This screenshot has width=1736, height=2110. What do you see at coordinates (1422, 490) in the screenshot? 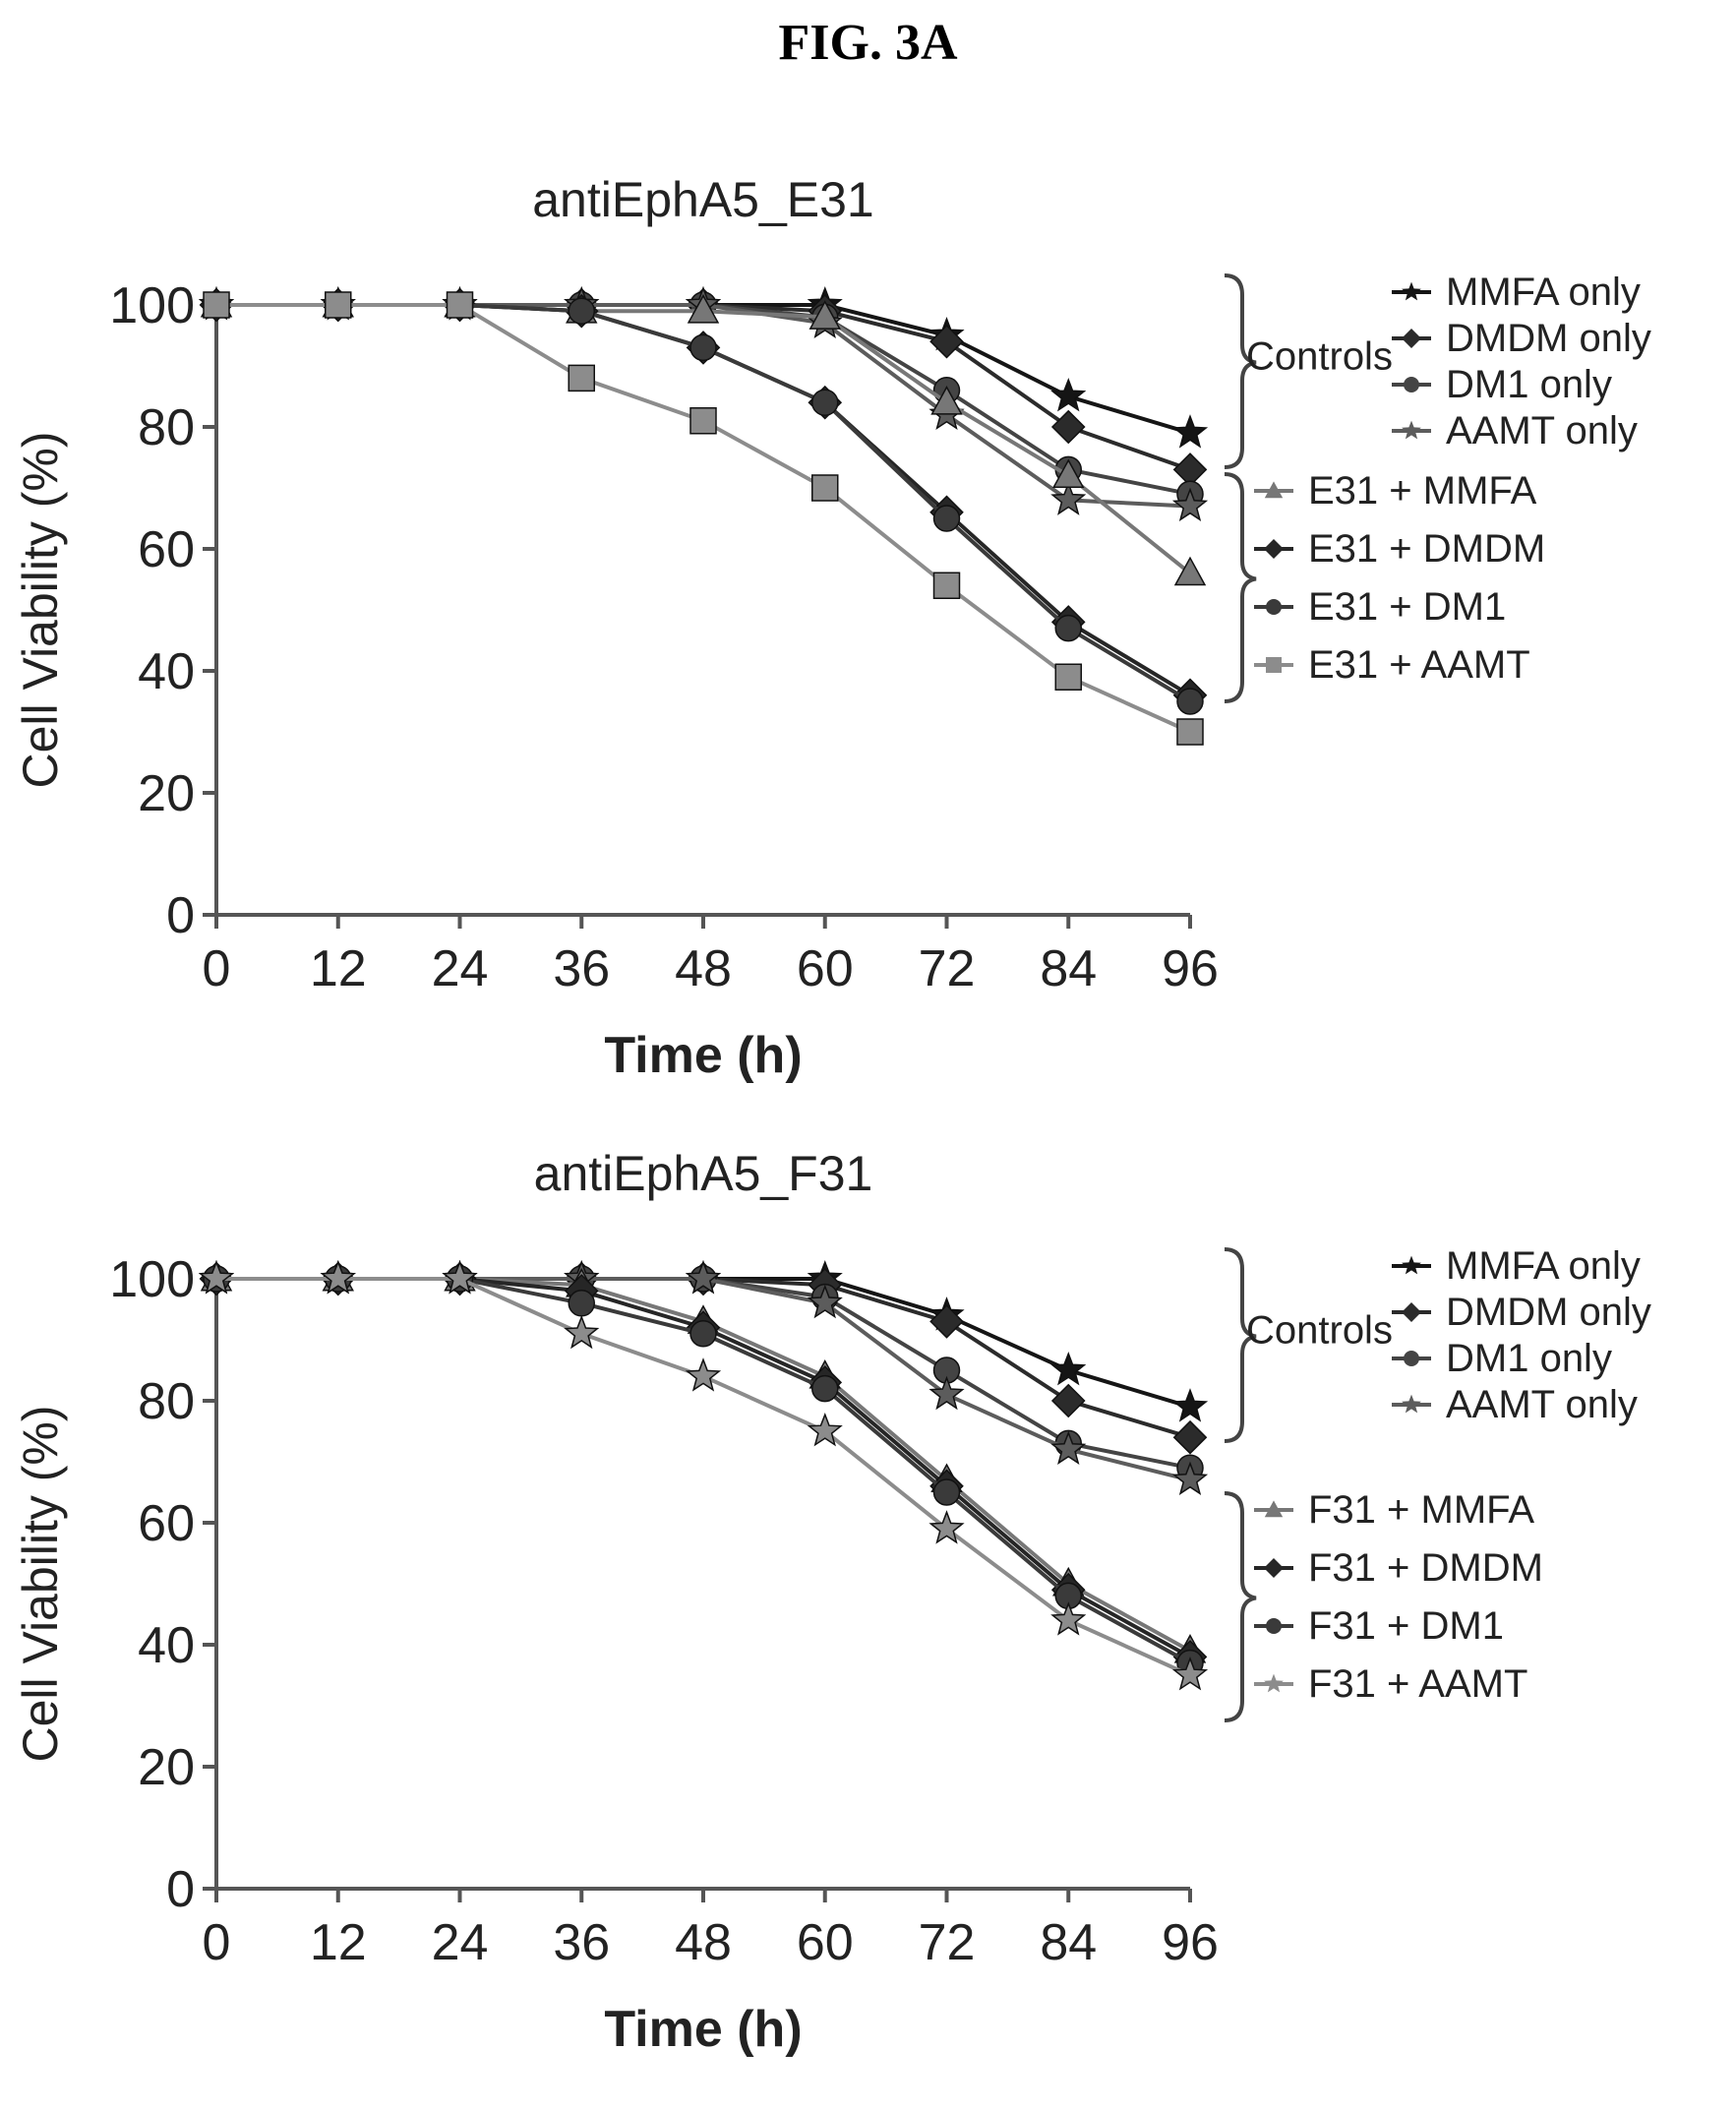
I see `legend-label: E31 + MMFA` at bounding box center [1422, 490].